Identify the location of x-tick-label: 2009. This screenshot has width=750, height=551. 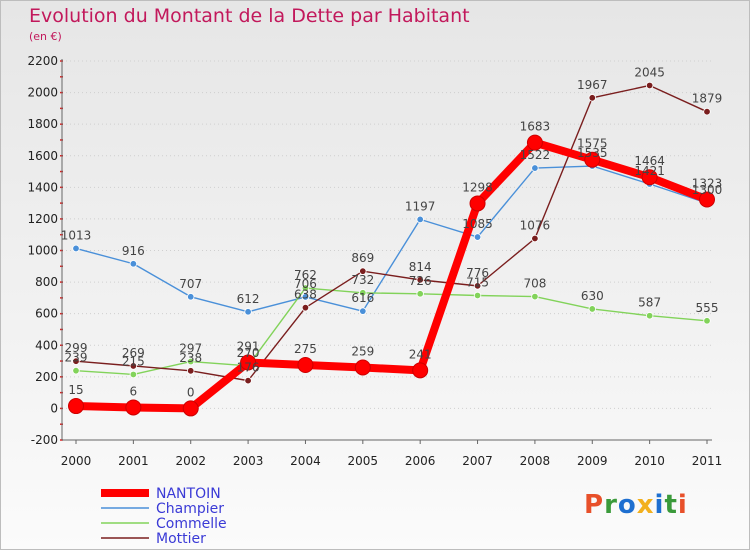
(592, 461).